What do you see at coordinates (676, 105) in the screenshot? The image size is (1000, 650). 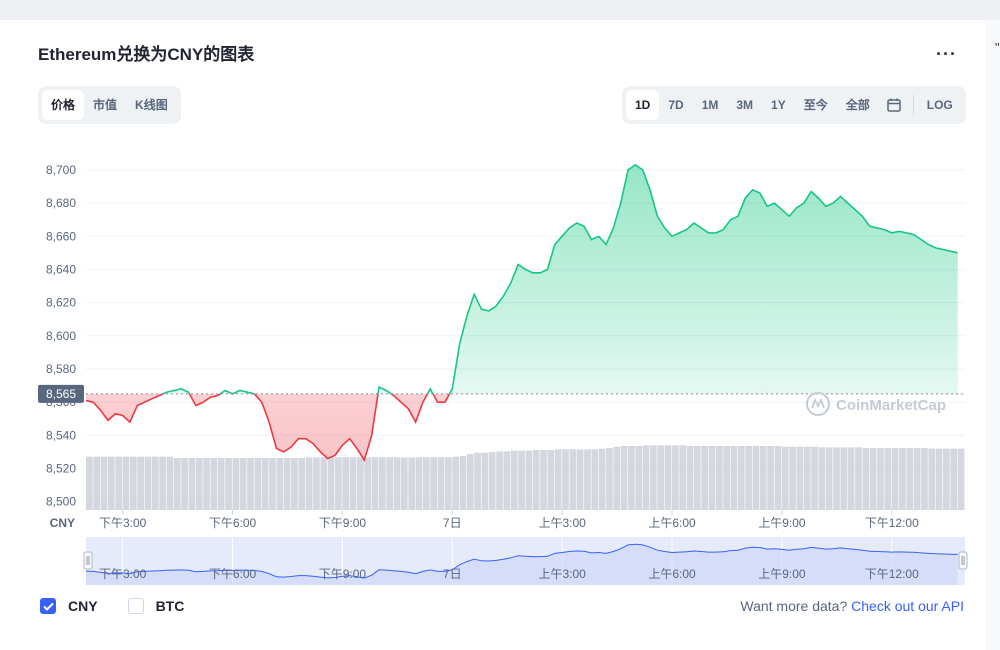 I see `tab-range-1: 7D` at bounding box center [676, 105].